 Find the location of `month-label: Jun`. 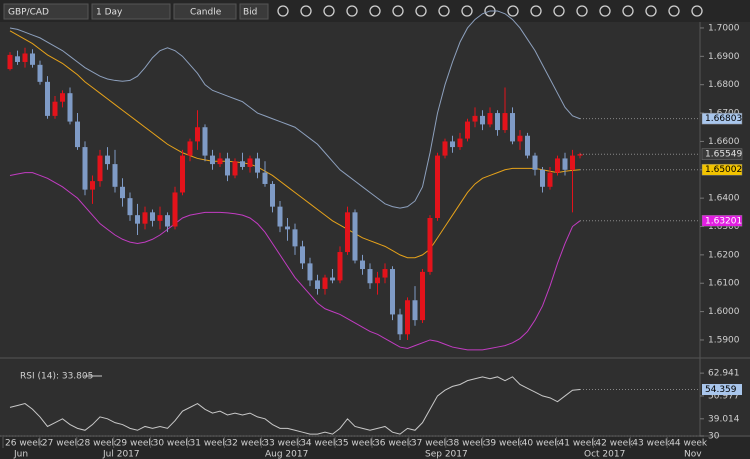

month-label: Jun is located at coordinates (20, 454).